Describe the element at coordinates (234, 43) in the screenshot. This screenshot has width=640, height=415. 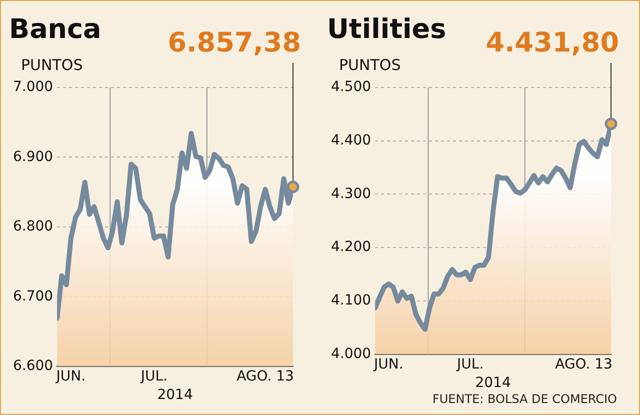
I see `text: 6.857,38` at that location.